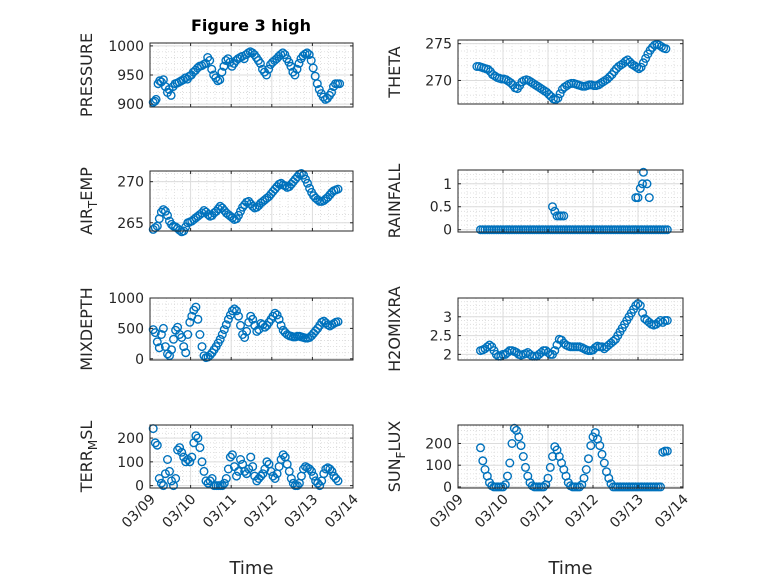  What do you see at coordinates (534, 71) in the screenshot?
I see `subplot-theta: 270 275 THETA` at bounding box center [534, 71].